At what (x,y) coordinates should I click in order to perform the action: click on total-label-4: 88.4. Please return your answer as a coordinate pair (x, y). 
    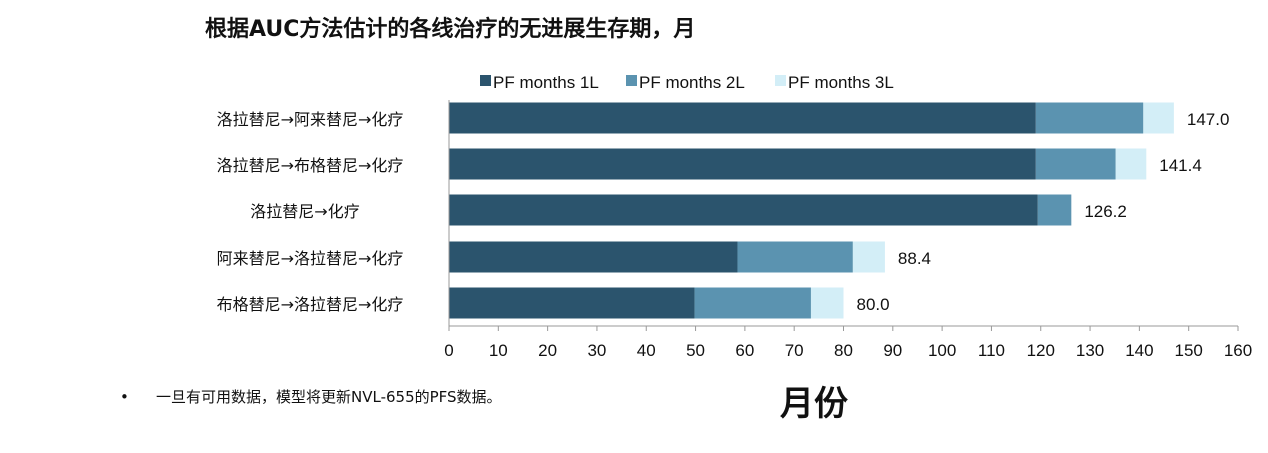
    Looking at the image, I should click on (914, 258).